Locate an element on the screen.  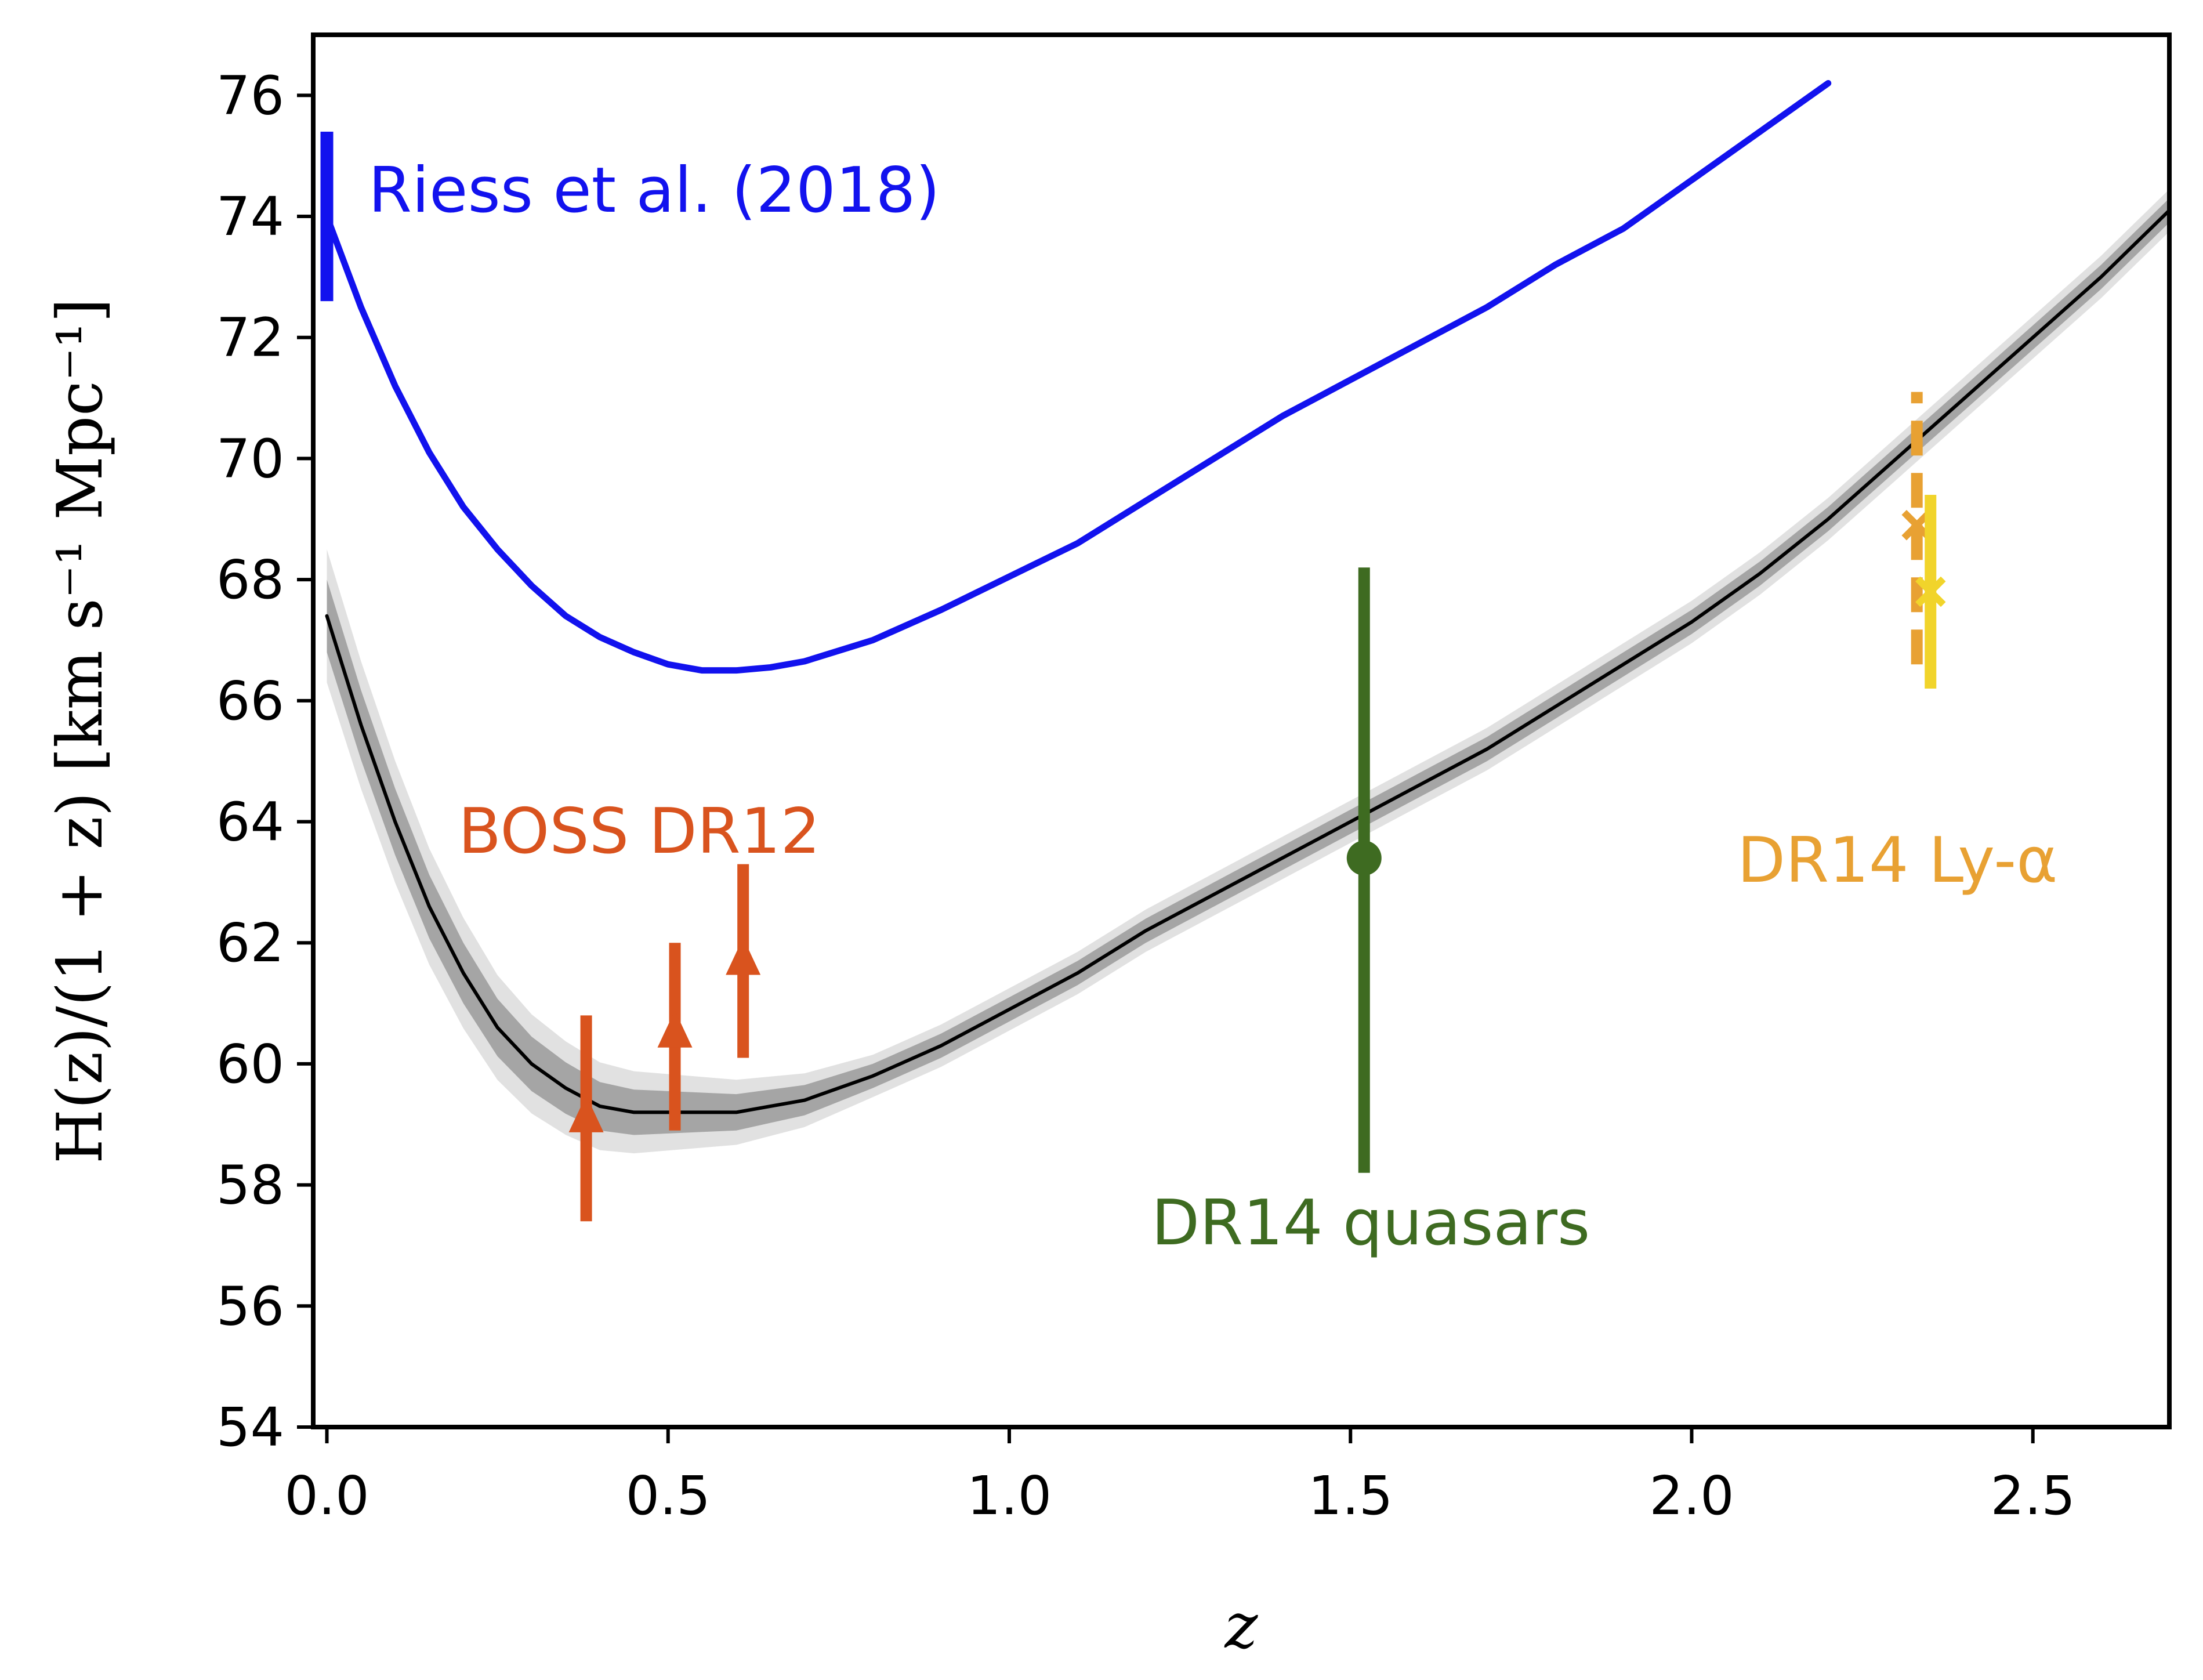
x-tick-label: 1.5 is located at coordinates (1350, 1496).